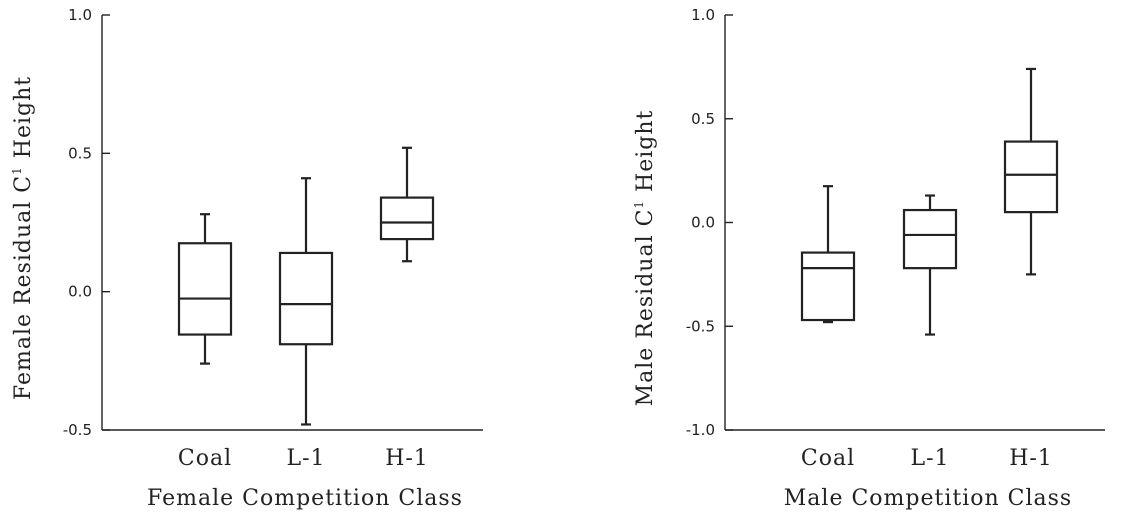  What do you see at coordinates (305, 498) in the screenshot?
I see `female-x-axis-title: Female Competition Class` at bounding box center [305, 498].